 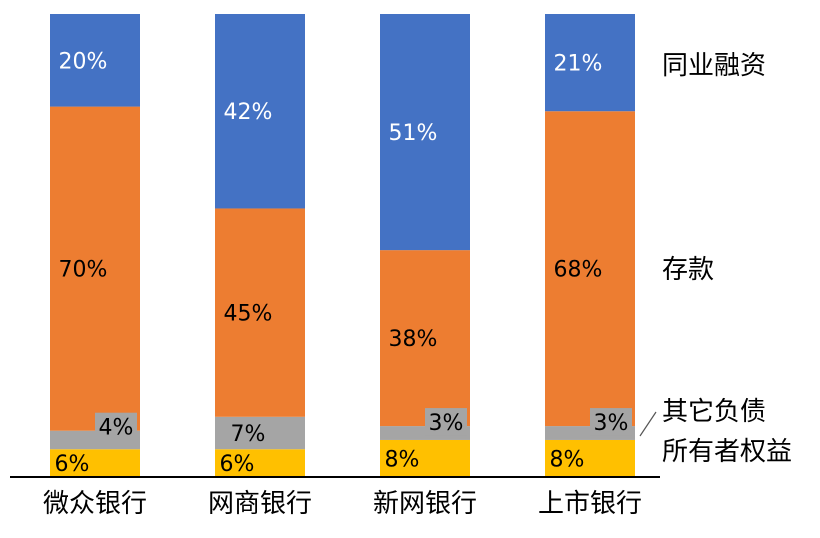 I want to click on category-label-1: 微众银行, so click(x=95, y=504).